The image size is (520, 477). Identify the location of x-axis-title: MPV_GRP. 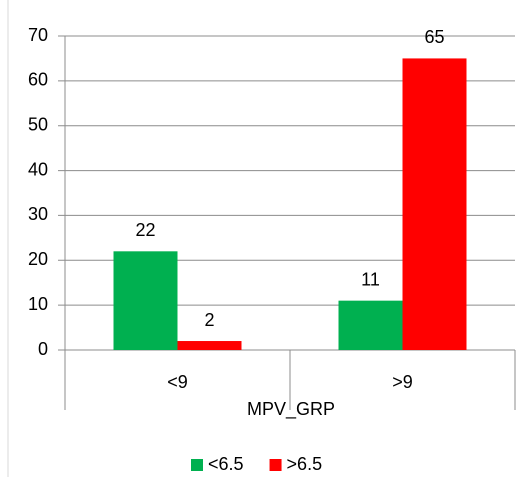
(291, 409).